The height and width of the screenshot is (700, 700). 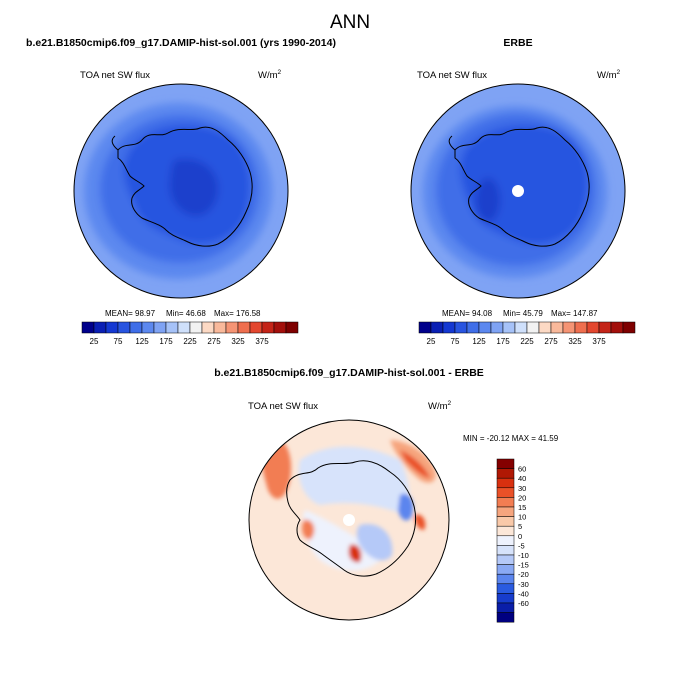 I want to click on colorbar-c-tick-label: -10, so click(x=523, y=555).